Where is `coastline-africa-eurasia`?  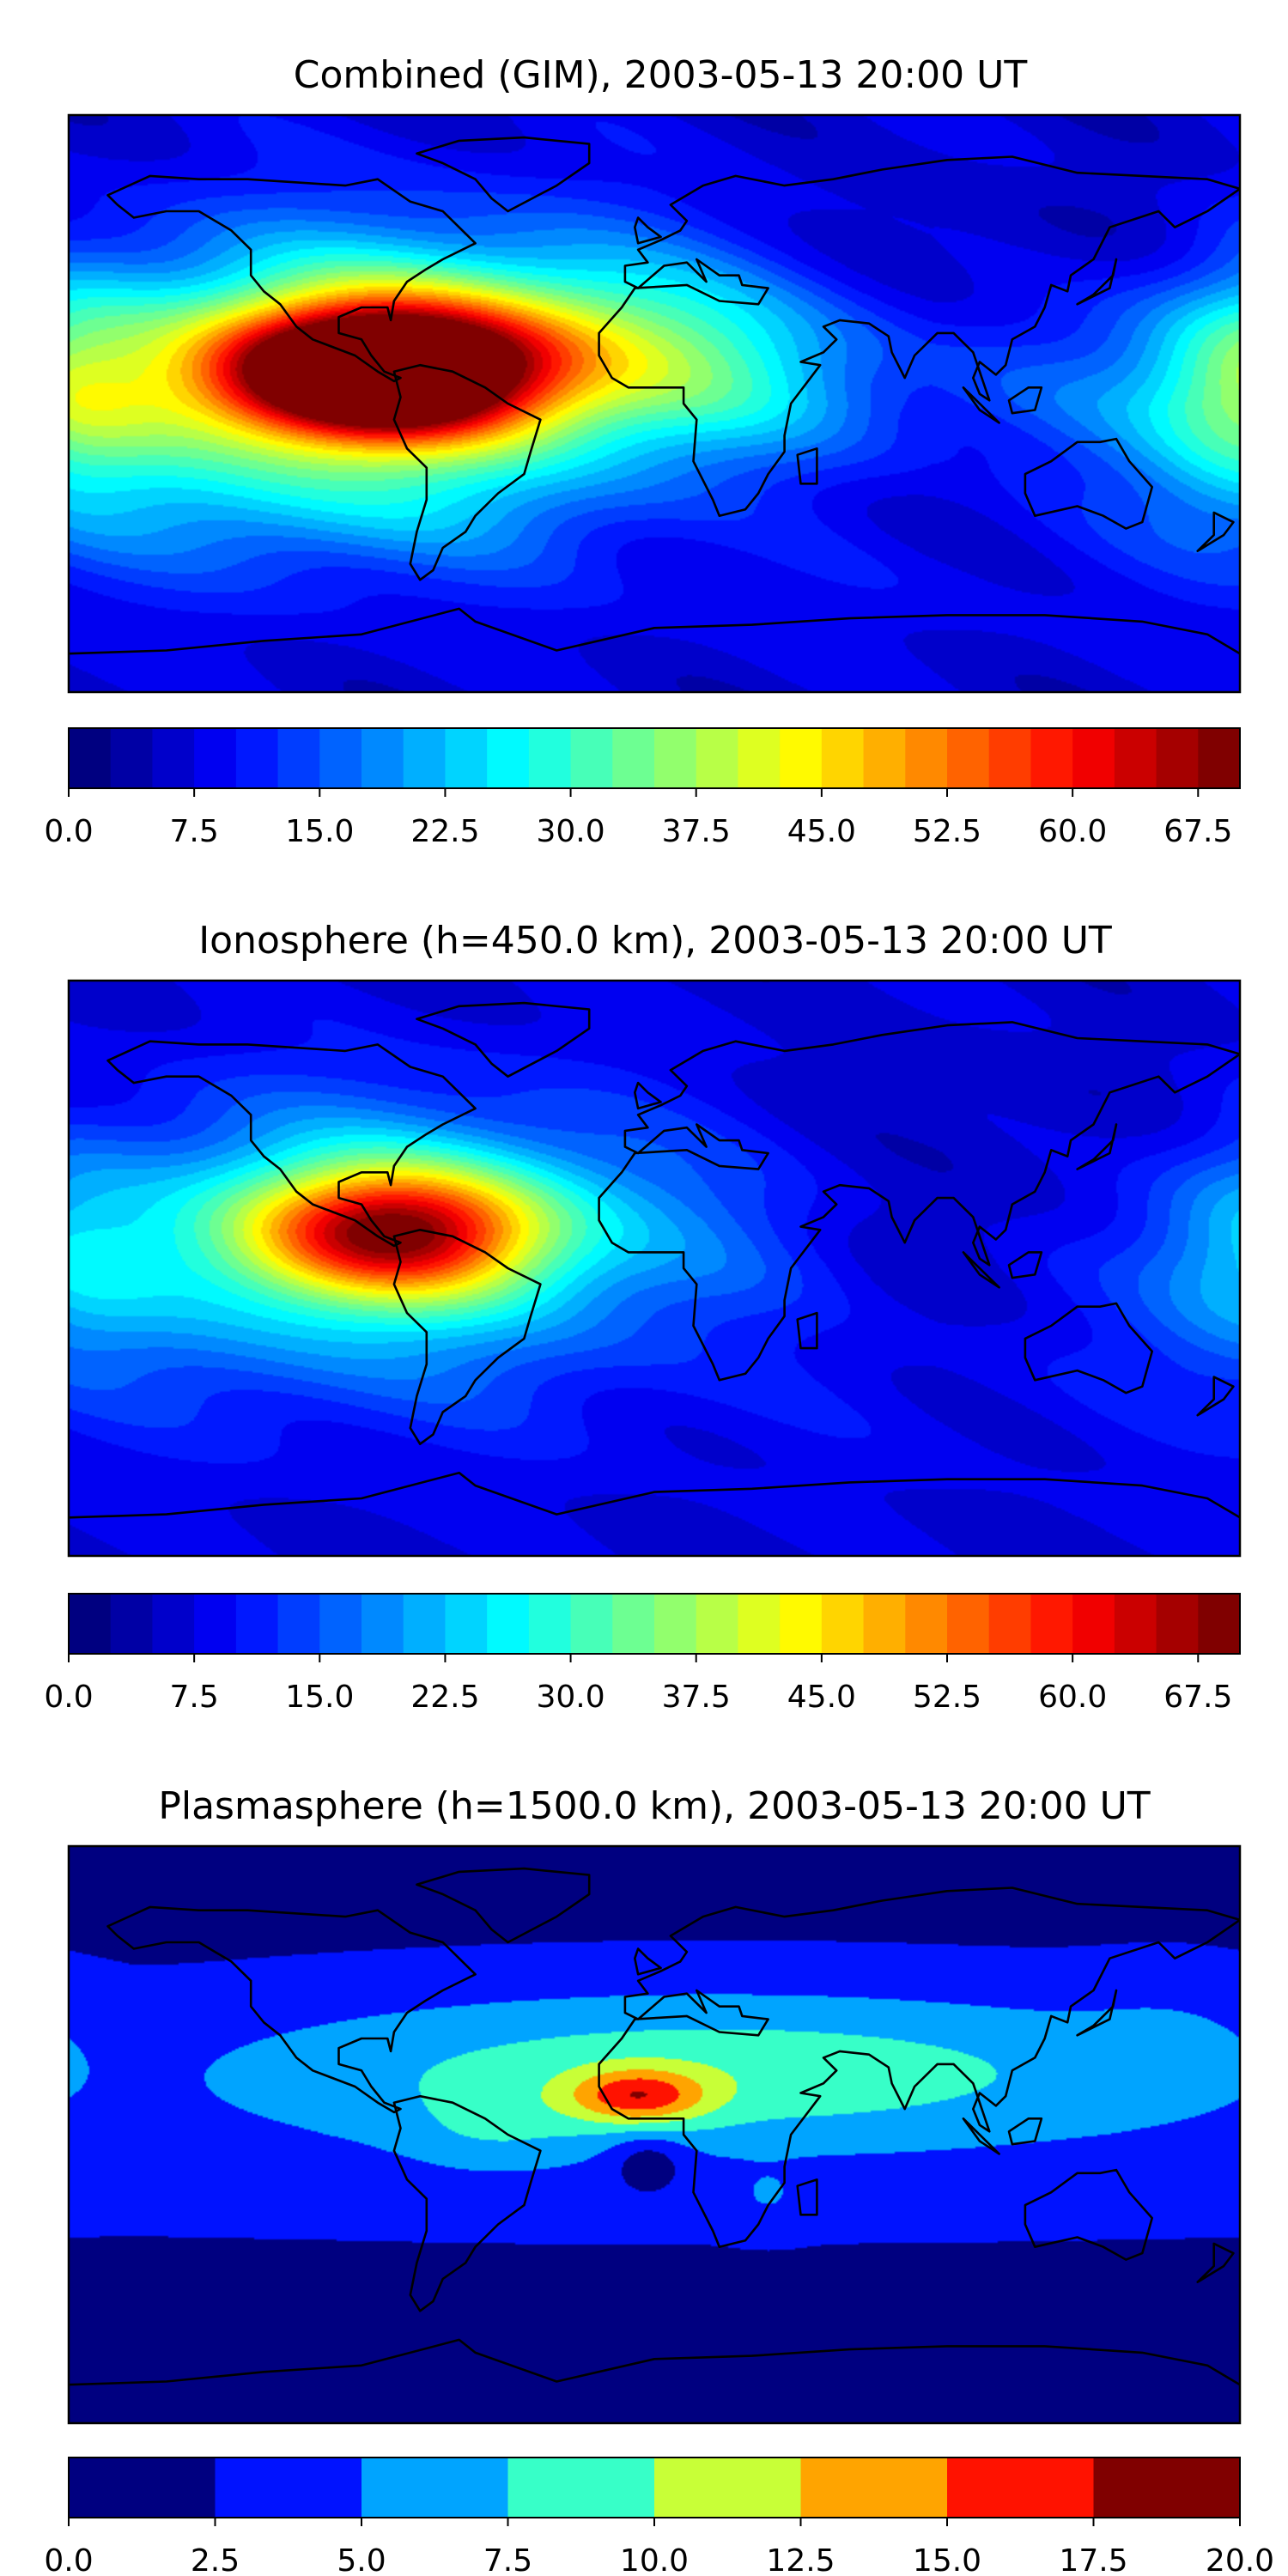 coastline-africa-eurasia is located at coordinates (919, 1202).